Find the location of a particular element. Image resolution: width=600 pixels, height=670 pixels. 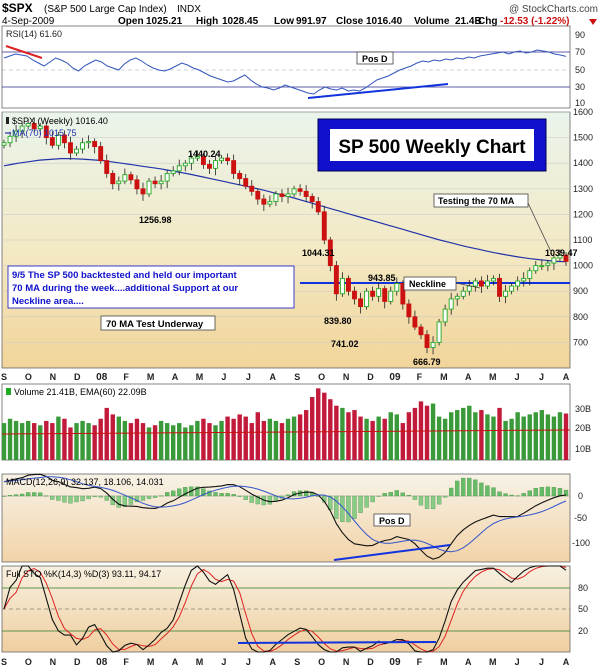

macd-y-axis: 0 -50 -100 is located at coordinates (581, 519).